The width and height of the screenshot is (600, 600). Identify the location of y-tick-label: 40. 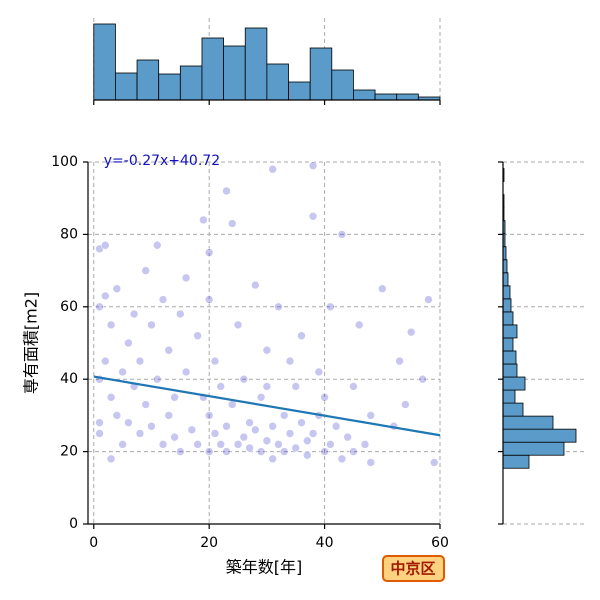
(69, 379).